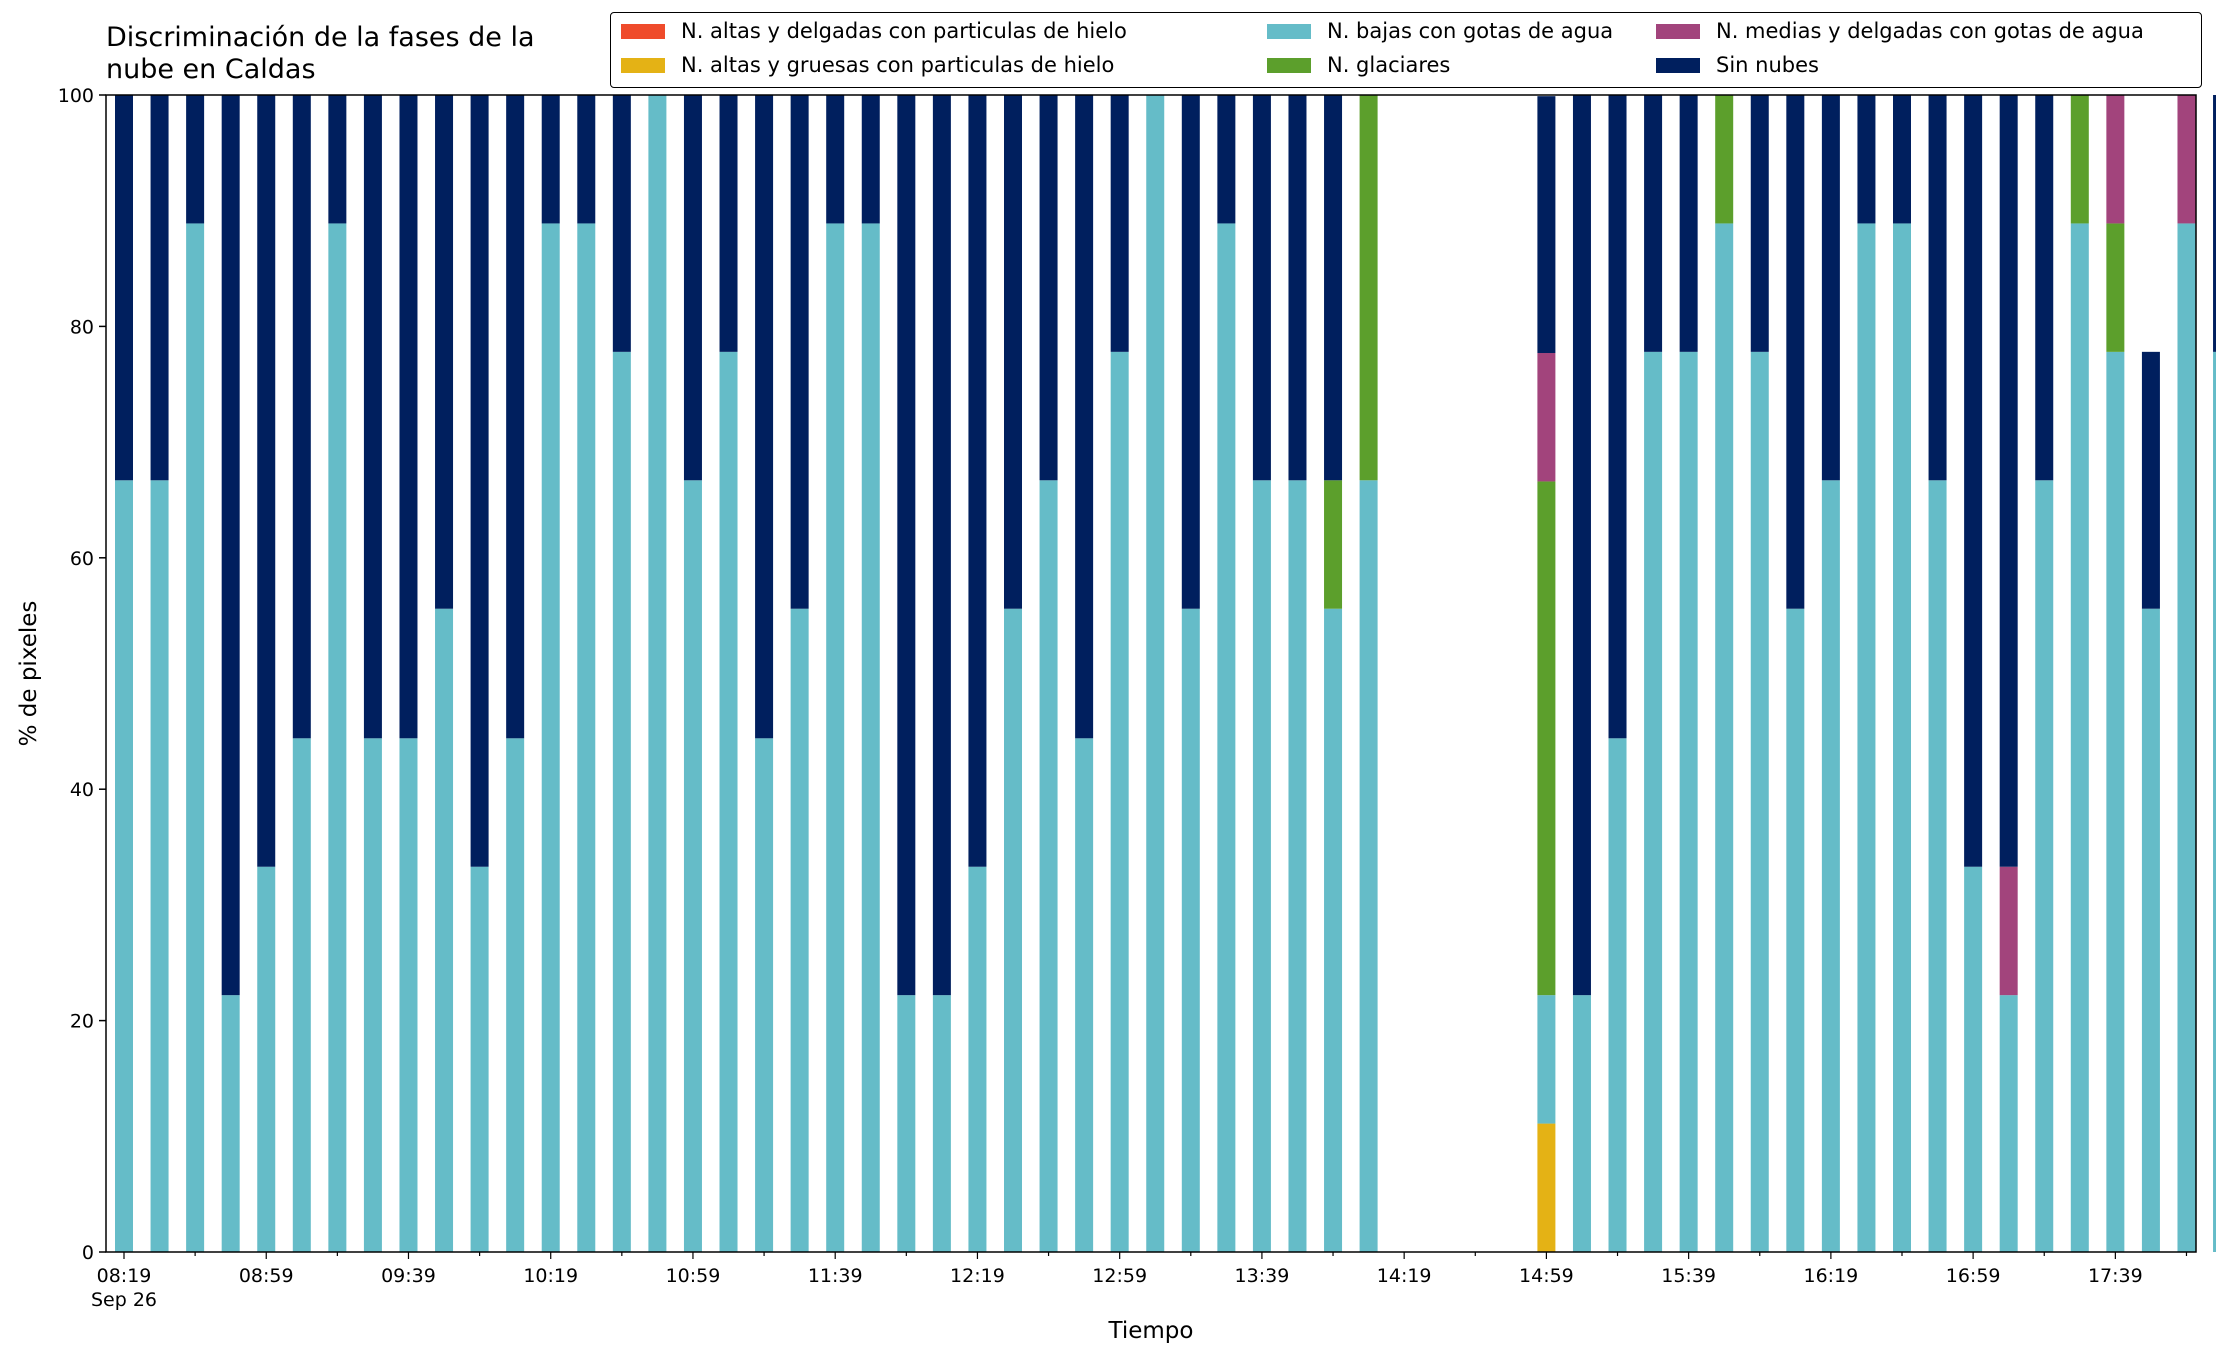  Describe the element at coordinates (1404, 1276) in the screenshot. I see `x-tick-label: 14:19` at that location.